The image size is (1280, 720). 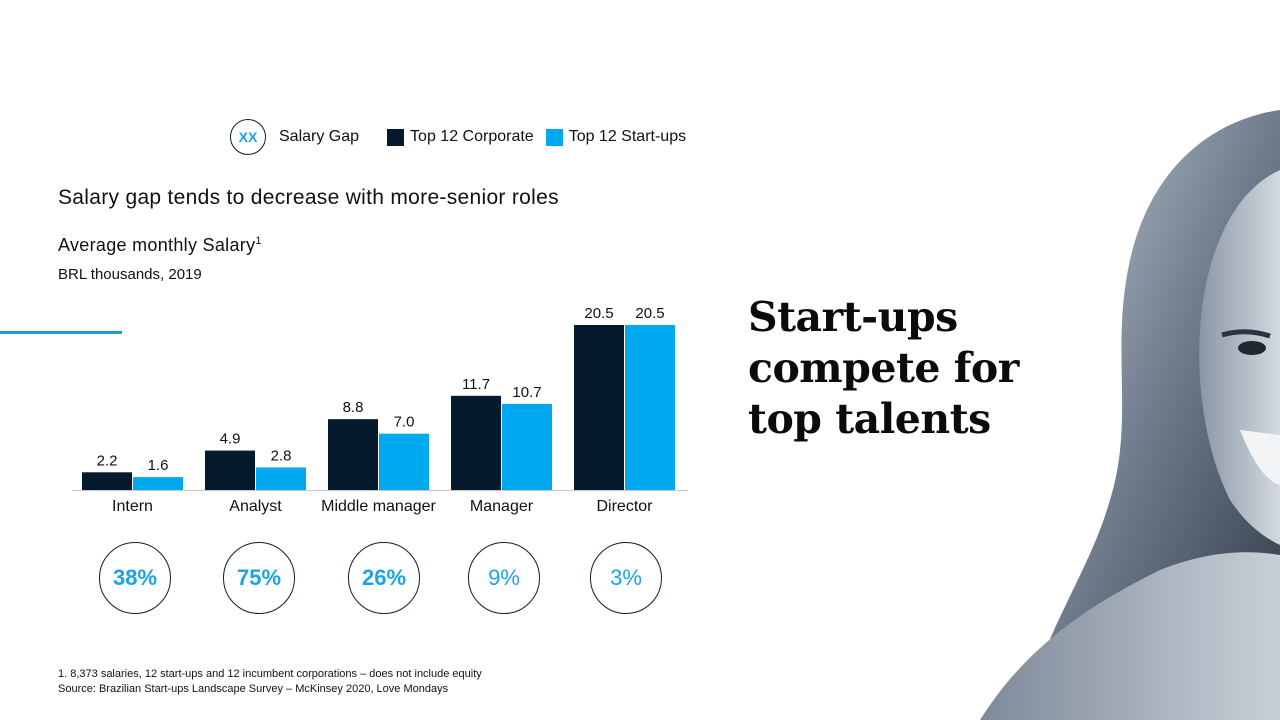 I want to click on footnote-marker: 1, so click(x=258, y=241).